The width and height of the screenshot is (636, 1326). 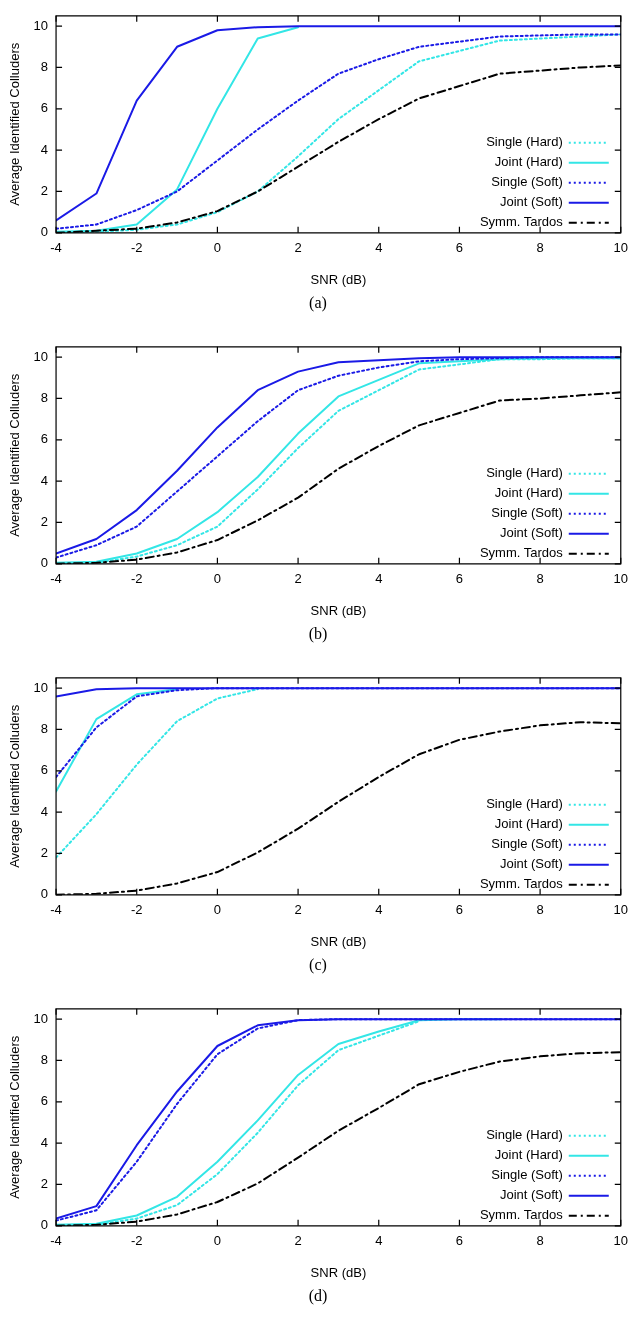 I want to click on text: (c), so click(x=318, y=965).